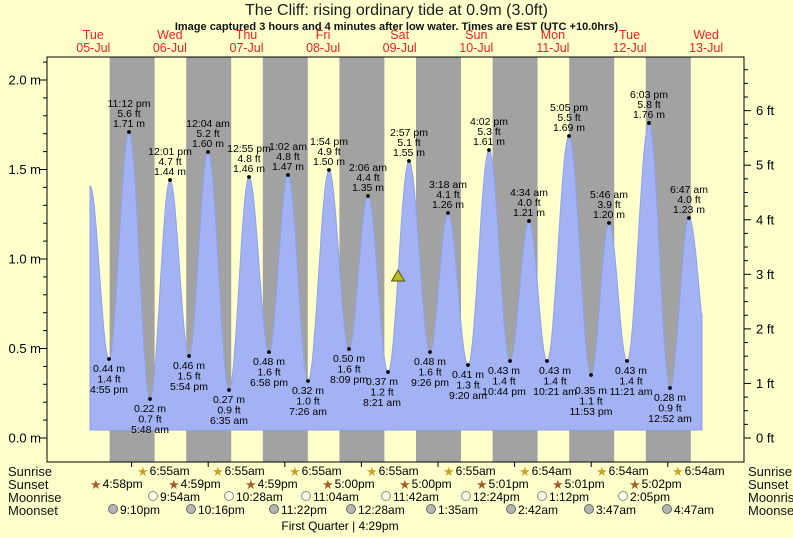 The width and height of the screenshot is (793, 538). What do you see at coordinates (24, 348) in the screenshot?
I see `left-axis-label: 0.5 m` at bounding box center [24, 348].